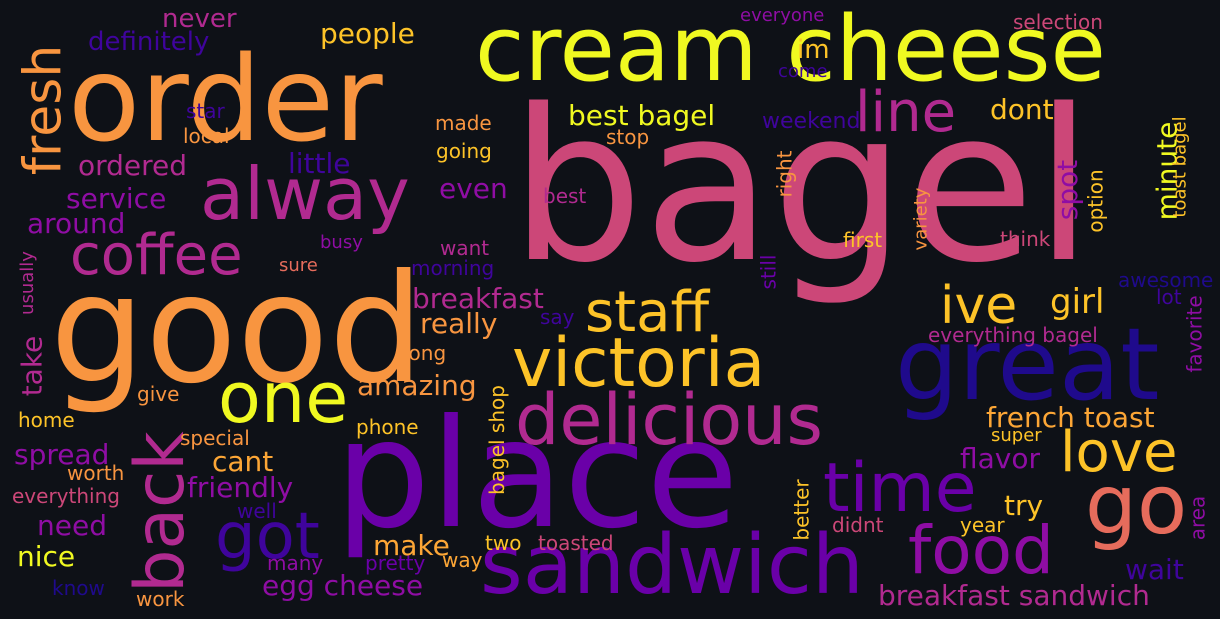 This screenshot has width=1220, height=619. What do you see at coordinates (411, 545) in the screenshot?
I see `word-make: make` at bounding box center [411, 545].